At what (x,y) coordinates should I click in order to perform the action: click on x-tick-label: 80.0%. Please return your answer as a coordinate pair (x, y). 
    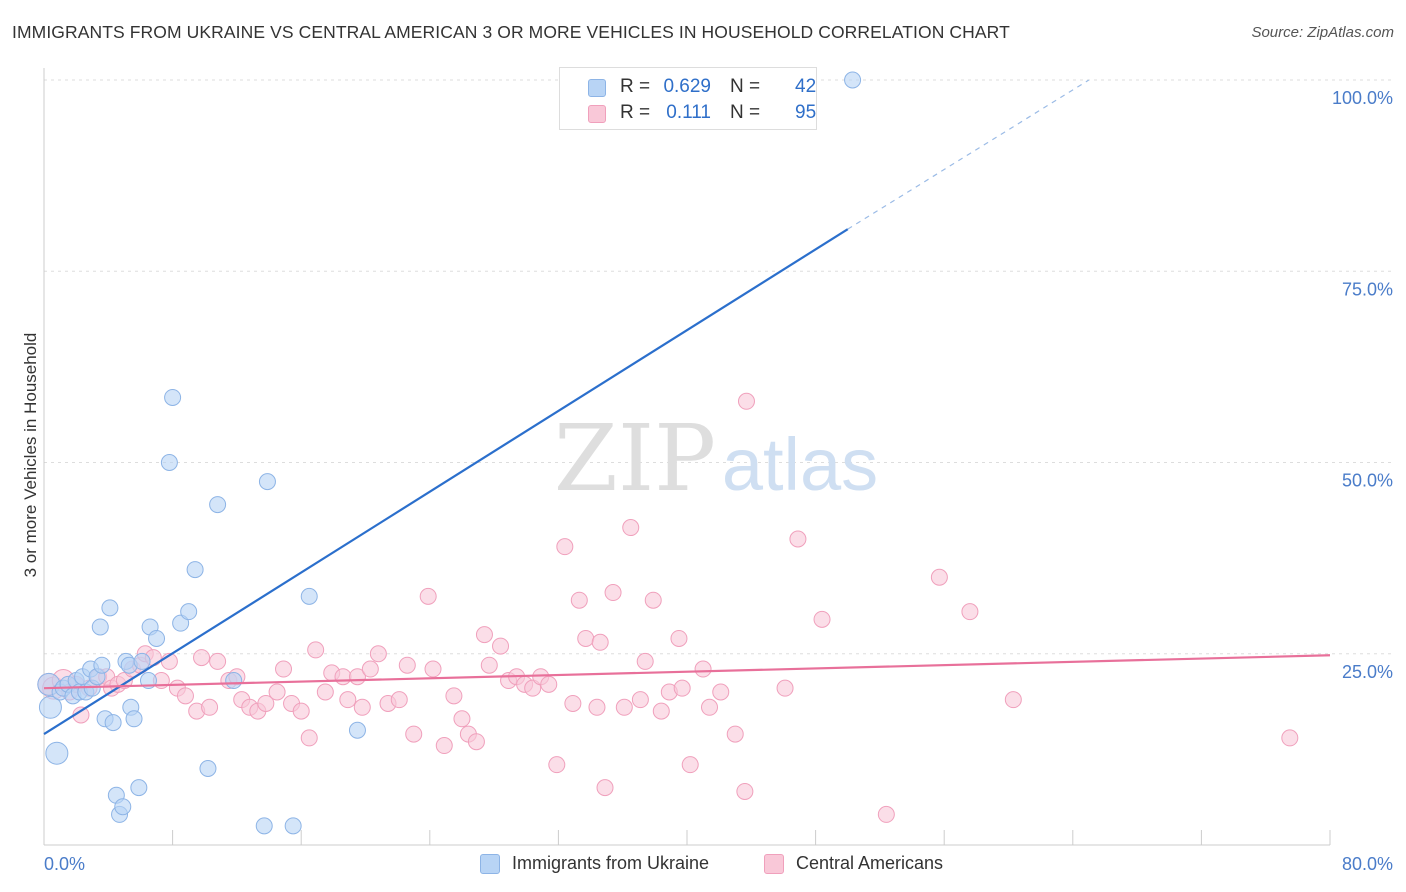
    Looking at the image, I should click on (1367, 864).